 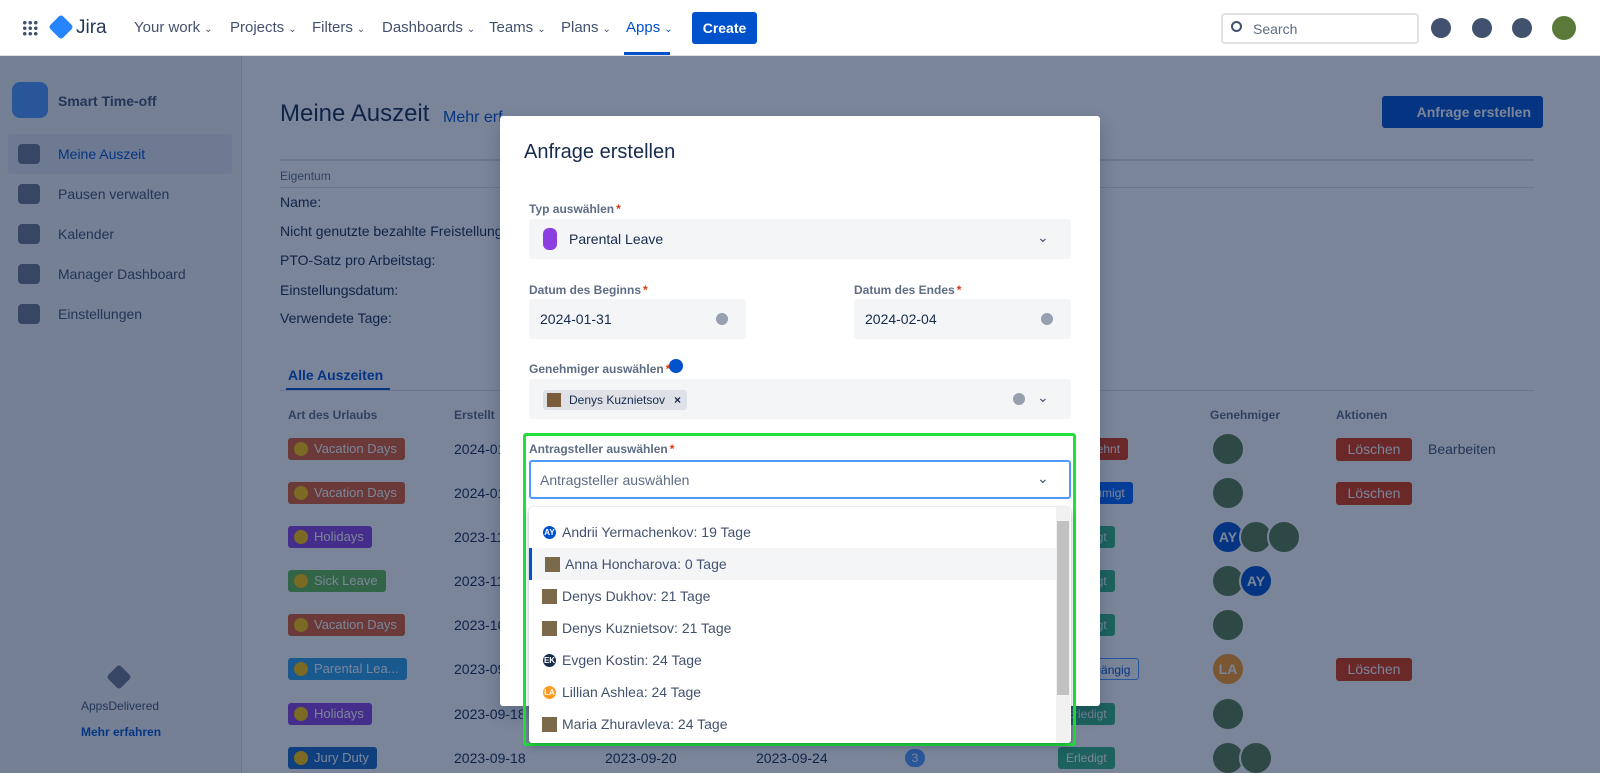 What do you see at coordinates (1564, 28) in the screenshot?
I see `profile-avatar` at bounding box center [1564, 28].